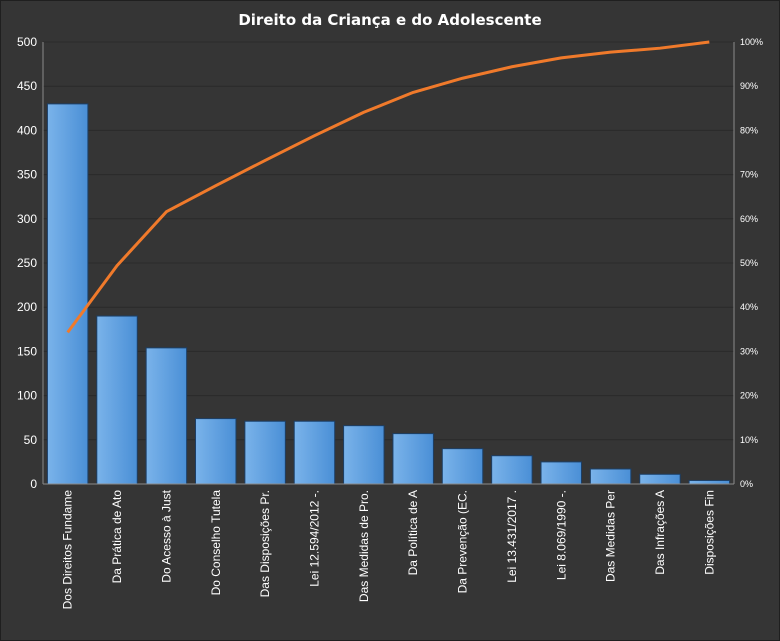 The width and height of the screenshot is (780, 641). Describe the element at coordinates (749, 396) in the screenshot. I see `y2-tick-label: 20%` at that location.